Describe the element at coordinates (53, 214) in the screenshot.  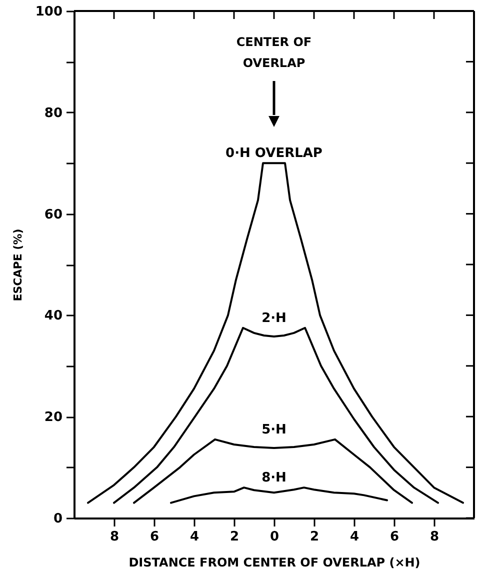
I see `y-tick-label: 60` at that location.